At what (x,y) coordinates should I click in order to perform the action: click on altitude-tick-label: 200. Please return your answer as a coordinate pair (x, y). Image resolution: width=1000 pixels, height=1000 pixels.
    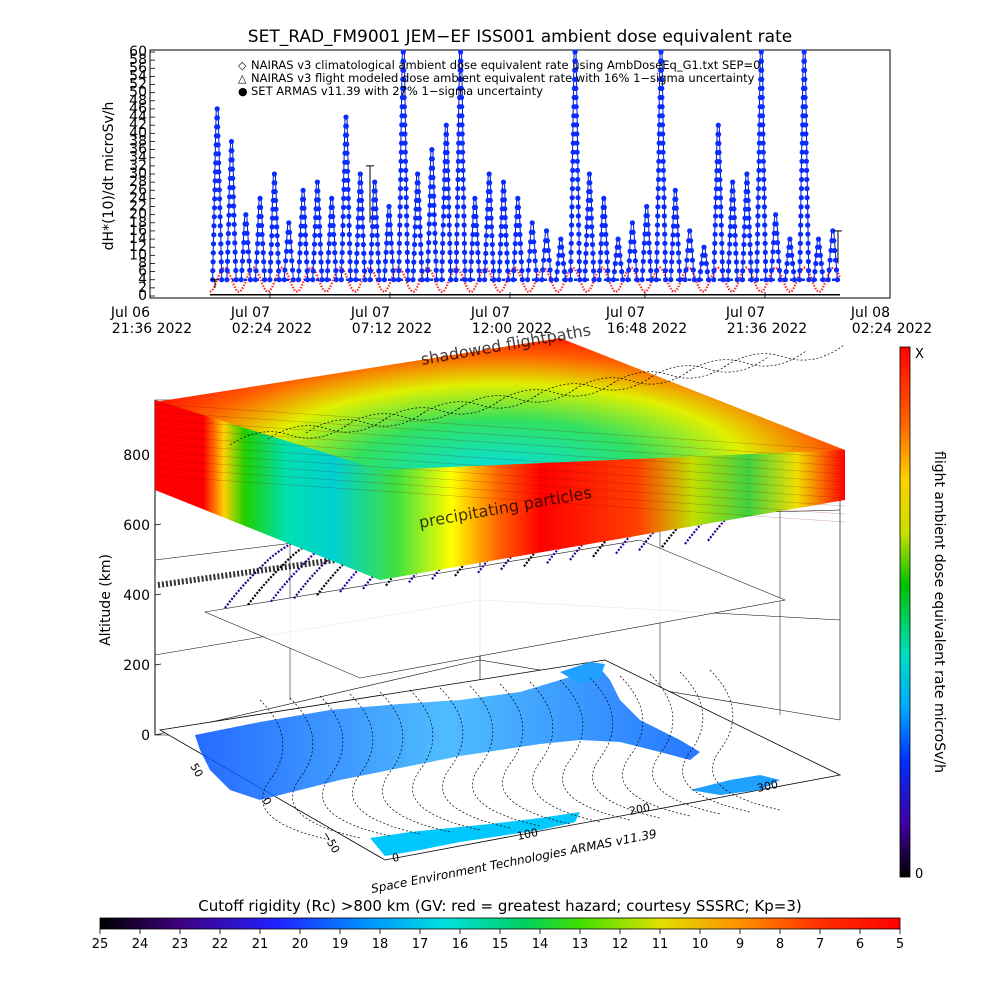
    Looking at the image, I should click on (136, 666).